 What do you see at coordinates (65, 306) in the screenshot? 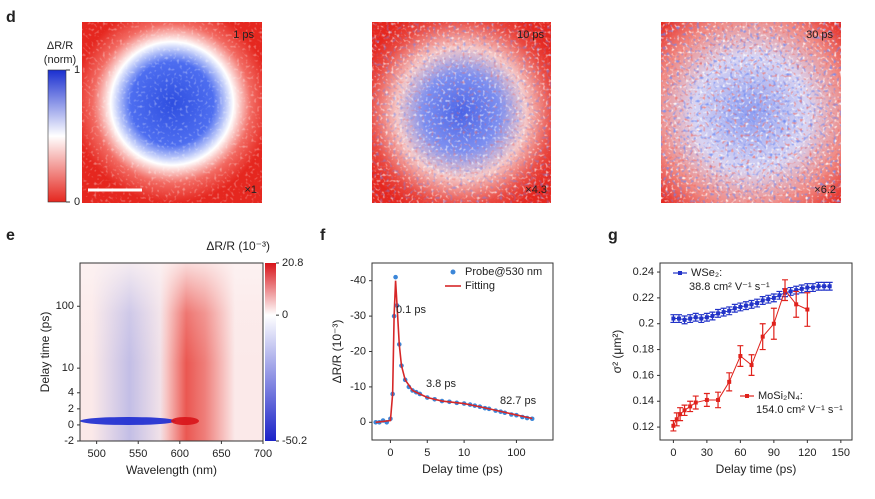
I see `y-tick-label: 100` at bounding box center [65, 306].